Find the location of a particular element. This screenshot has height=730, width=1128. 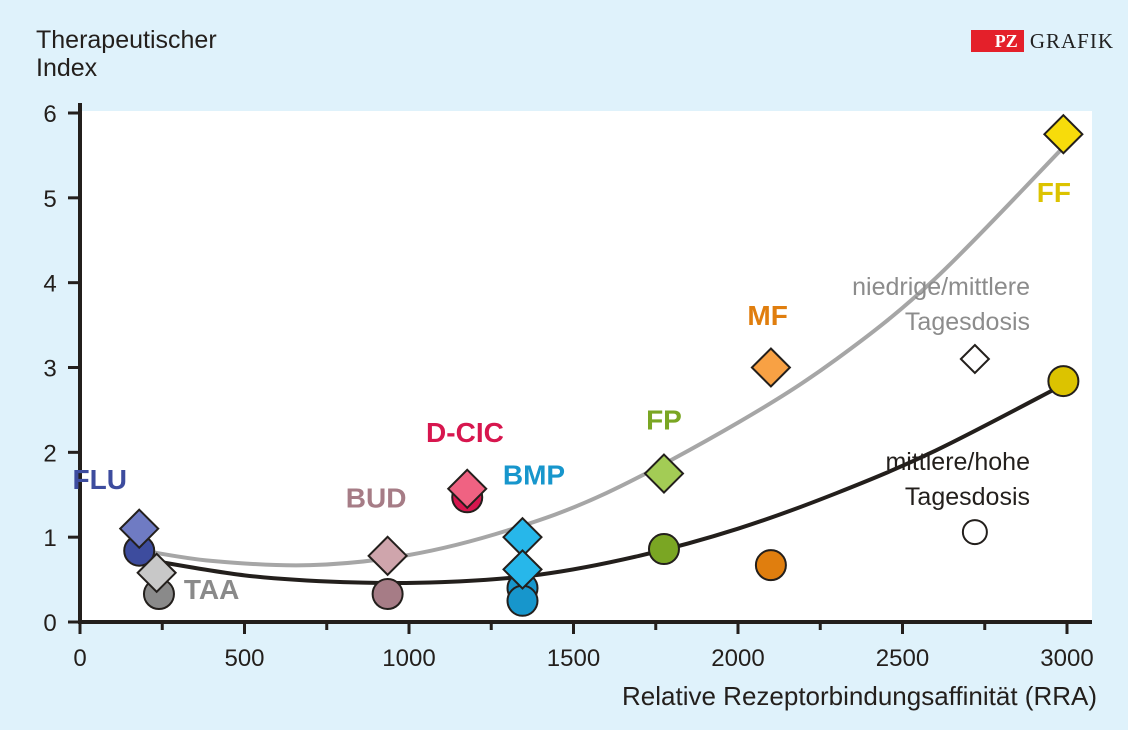

brand-logo: PZ GRAFIK is located at coordinates (1042, 40).